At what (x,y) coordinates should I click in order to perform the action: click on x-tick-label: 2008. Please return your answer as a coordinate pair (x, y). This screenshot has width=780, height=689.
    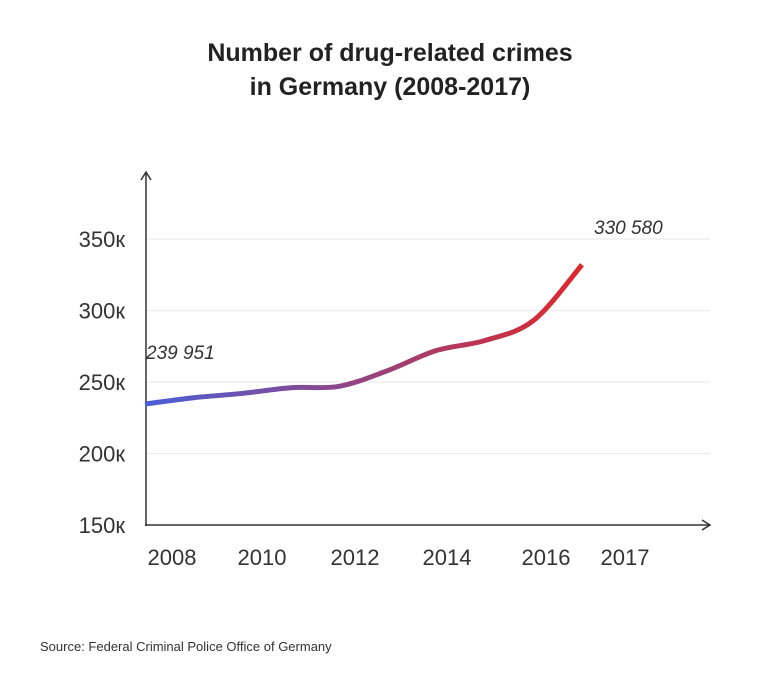
    Looking at the image, I should click on (172, 557).